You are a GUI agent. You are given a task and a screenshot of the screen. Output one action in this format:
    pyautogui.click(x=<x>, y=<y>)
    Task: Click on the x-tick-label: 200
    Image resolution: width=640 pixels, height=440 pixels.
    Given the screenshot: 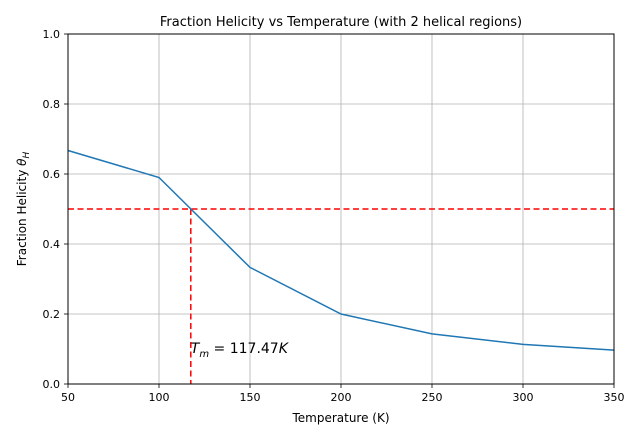 What is the action you would take?
    pyautogui.click(x=341, y=397)
    